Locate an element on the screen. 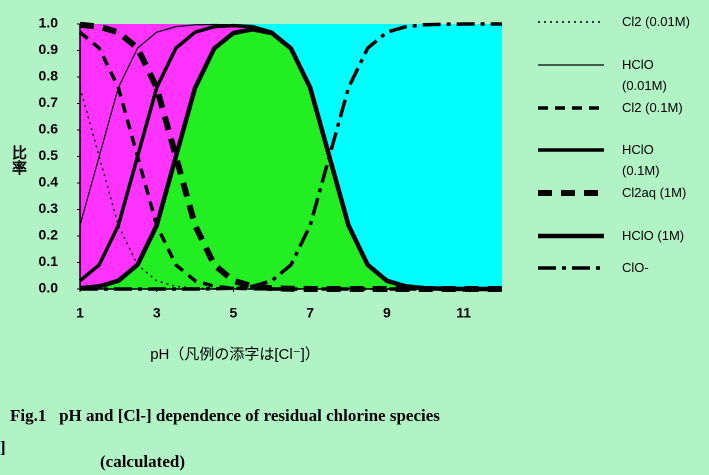 The width and height of the screenshot is (709, 475). y-tick-label: 0.2 is located at coordinates (49, 235).